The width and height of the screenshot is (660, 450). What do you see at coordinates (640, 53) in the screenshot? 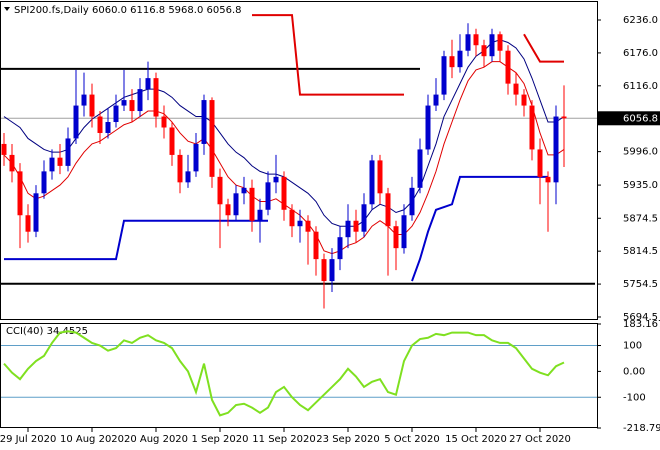
I see `y-tick-label: 6176.0` at bounding box center [640, 53].